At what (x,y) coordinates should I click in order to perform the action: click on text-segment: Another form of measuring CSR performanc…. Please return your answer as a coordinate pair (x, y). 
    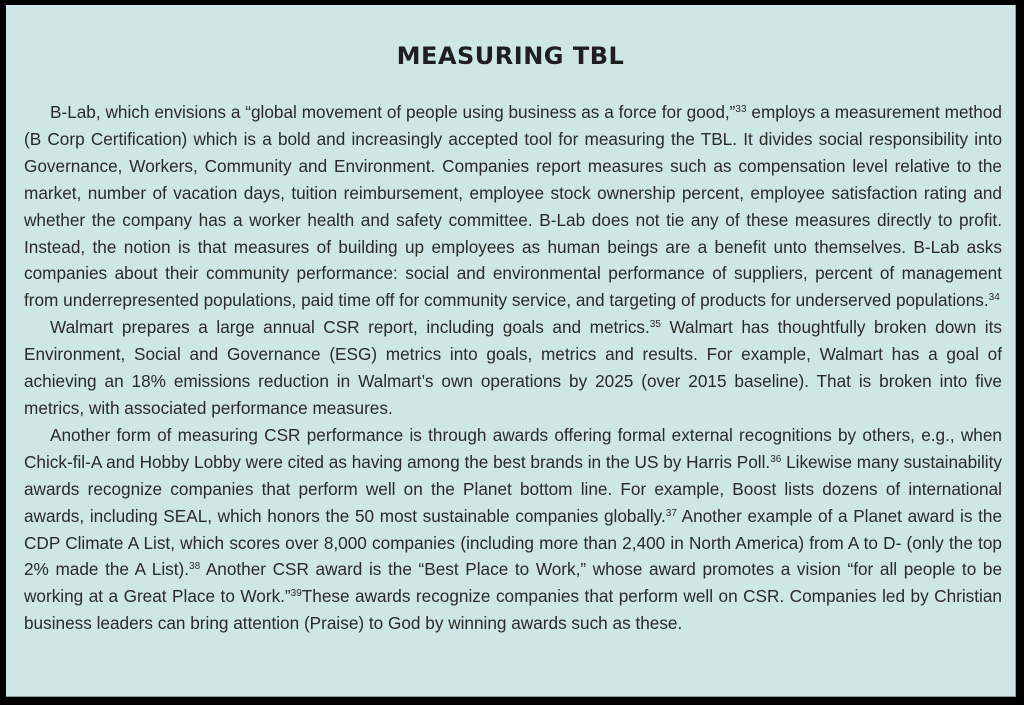
    Looking at the image, I should click on (513, 448).